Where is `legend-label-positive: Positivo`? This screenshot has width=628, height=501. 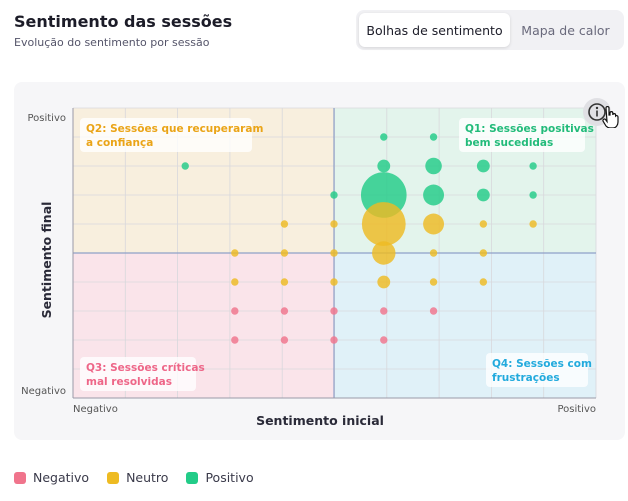
legend-label-positive: Positivo is located at coordinates (229, 477).